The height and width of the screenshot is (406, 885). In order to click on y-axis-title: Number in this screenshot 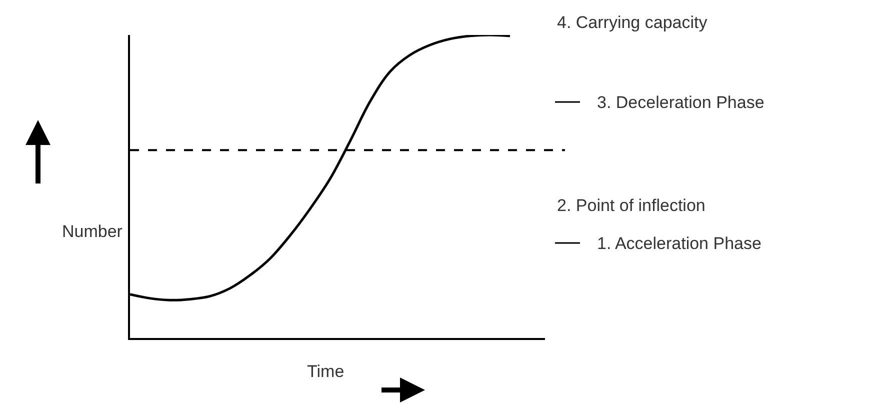, I will do `click(92, 231)`.